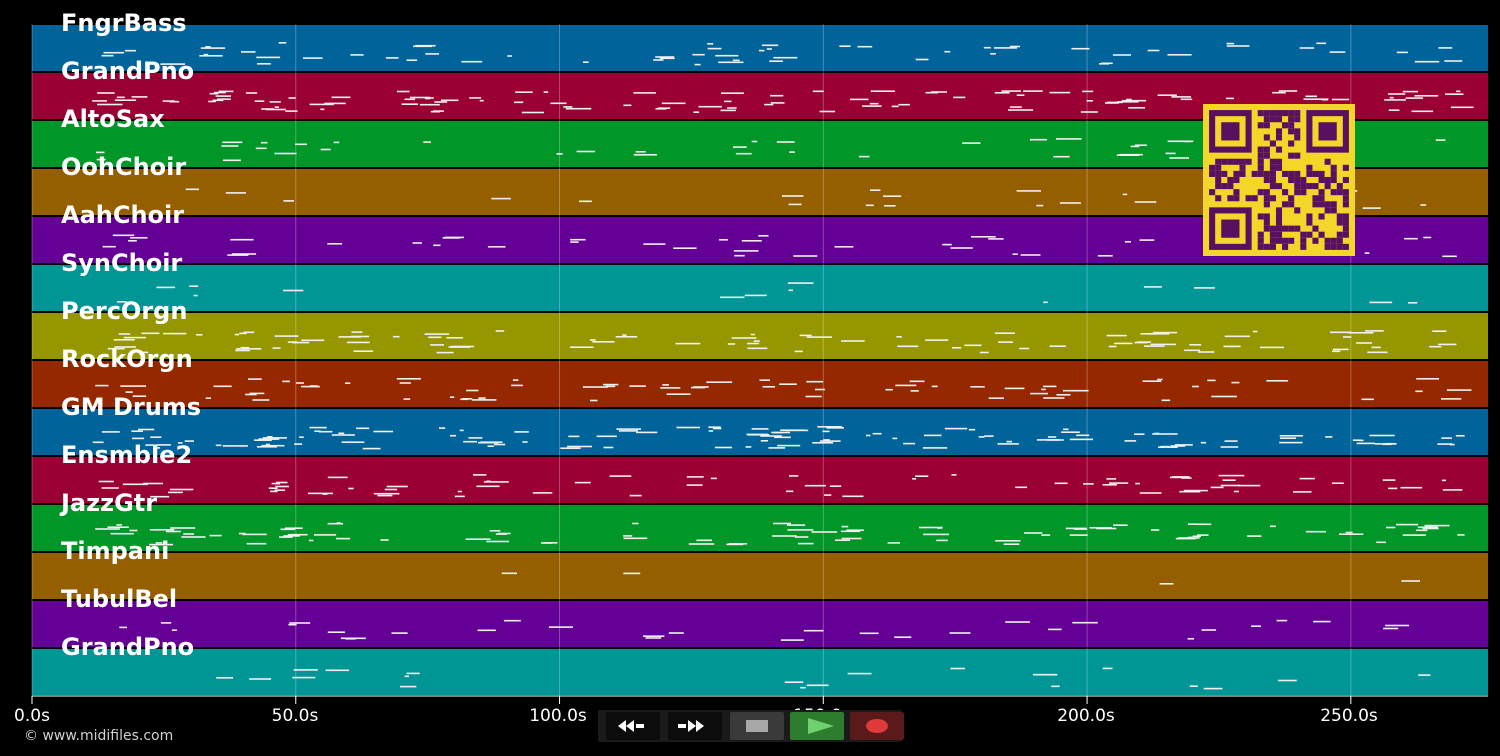  I want to click on rewind-button, so click(633, 726).